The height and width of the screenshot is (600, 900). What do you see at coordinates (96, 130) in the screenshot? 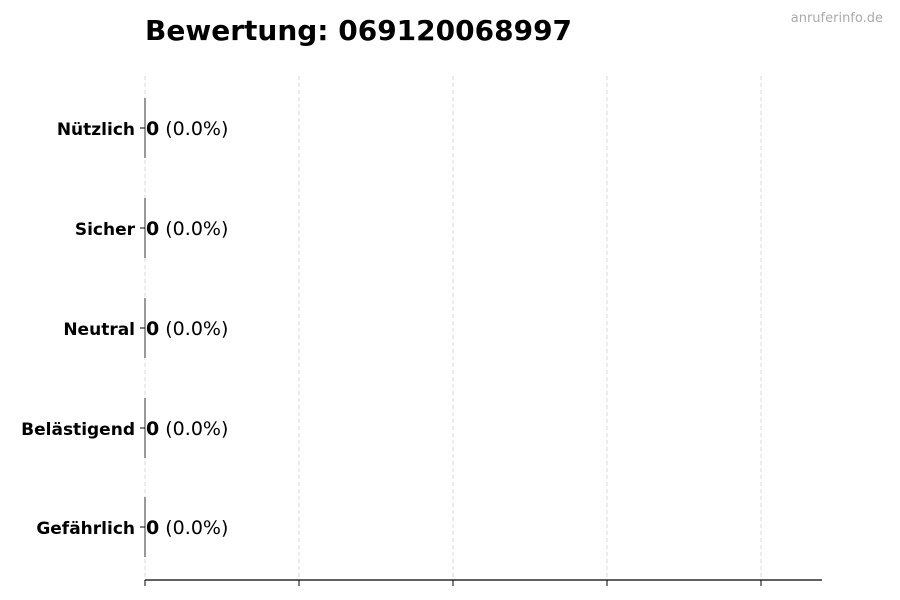
I see `category-label: Nützlich` at bounding box center [96, 130].